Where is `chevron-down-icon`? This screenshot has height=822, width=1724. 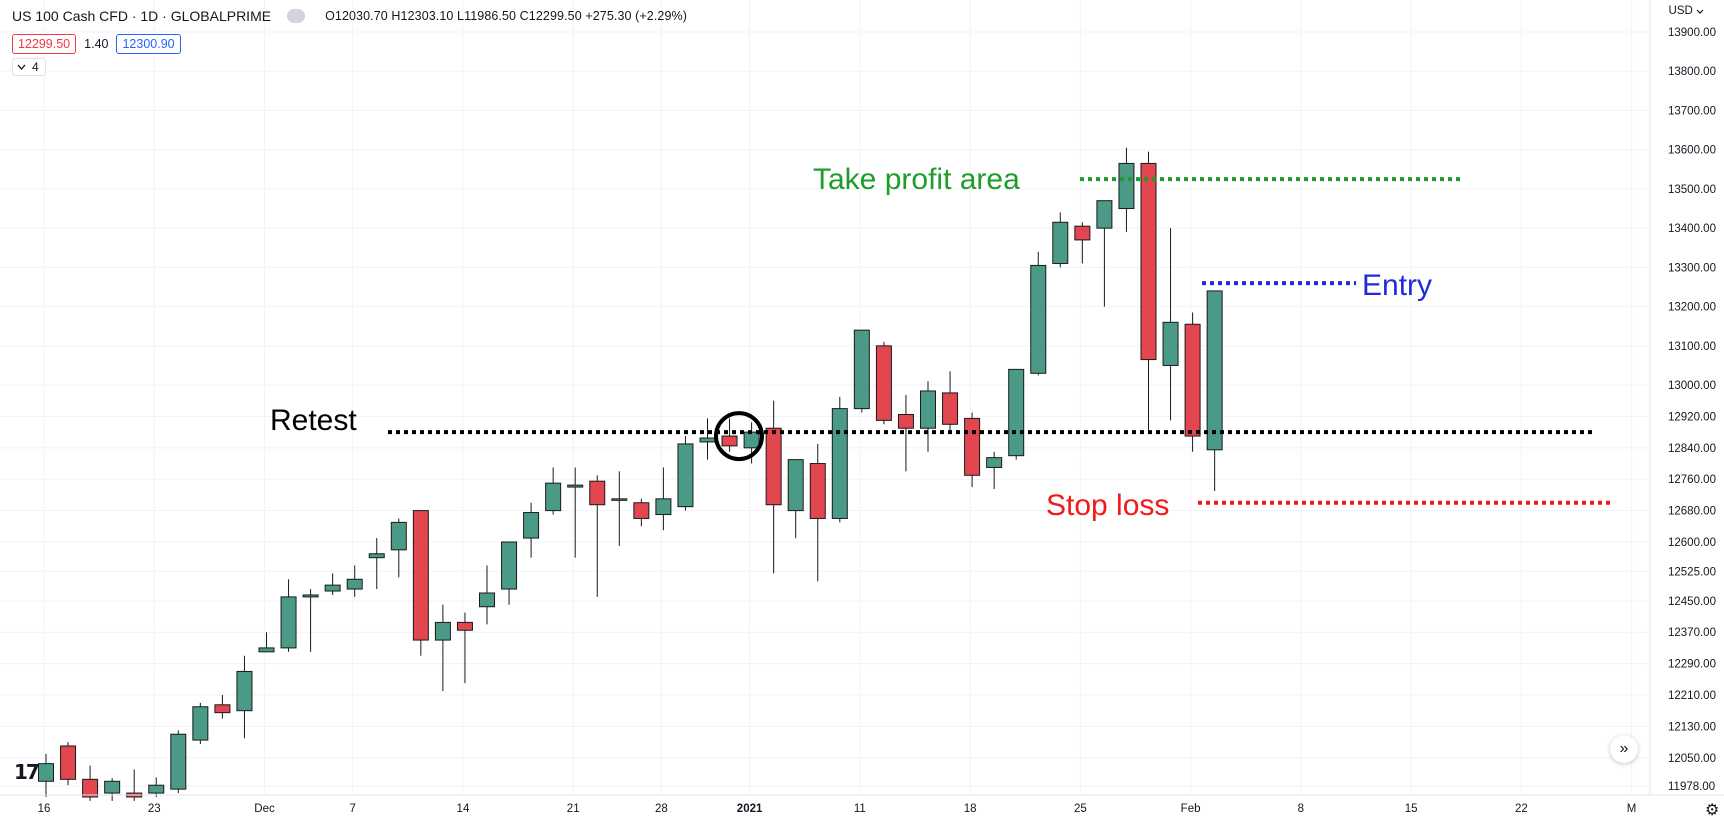
chevron-down-icon is located at coordinates (21, 67).